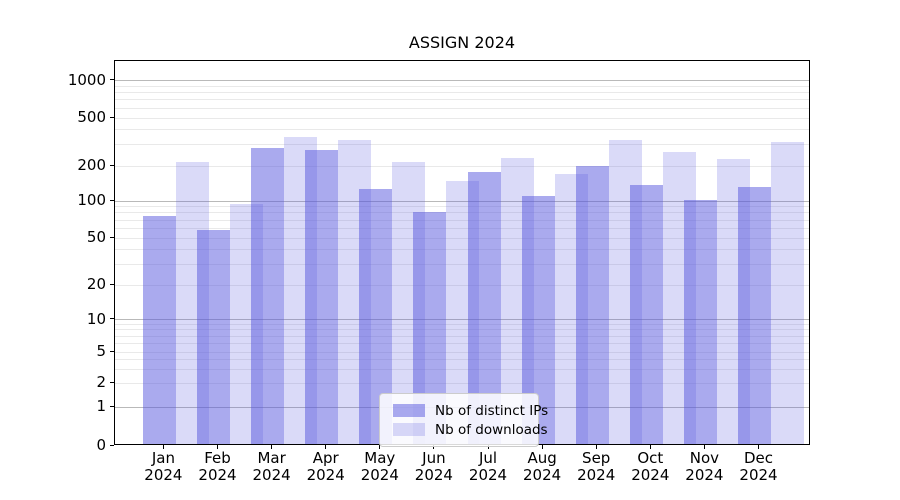 The width and height of the screenshot is (900, 500). I want to click on x-tick-mark-apr, so click(326, 447).